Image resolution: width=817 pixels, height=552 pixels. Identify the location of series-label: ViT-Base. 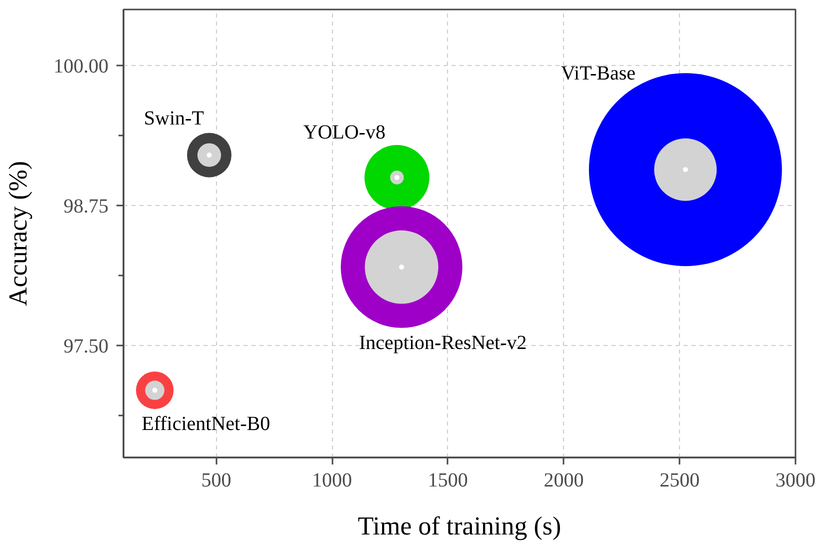
(598, 73).